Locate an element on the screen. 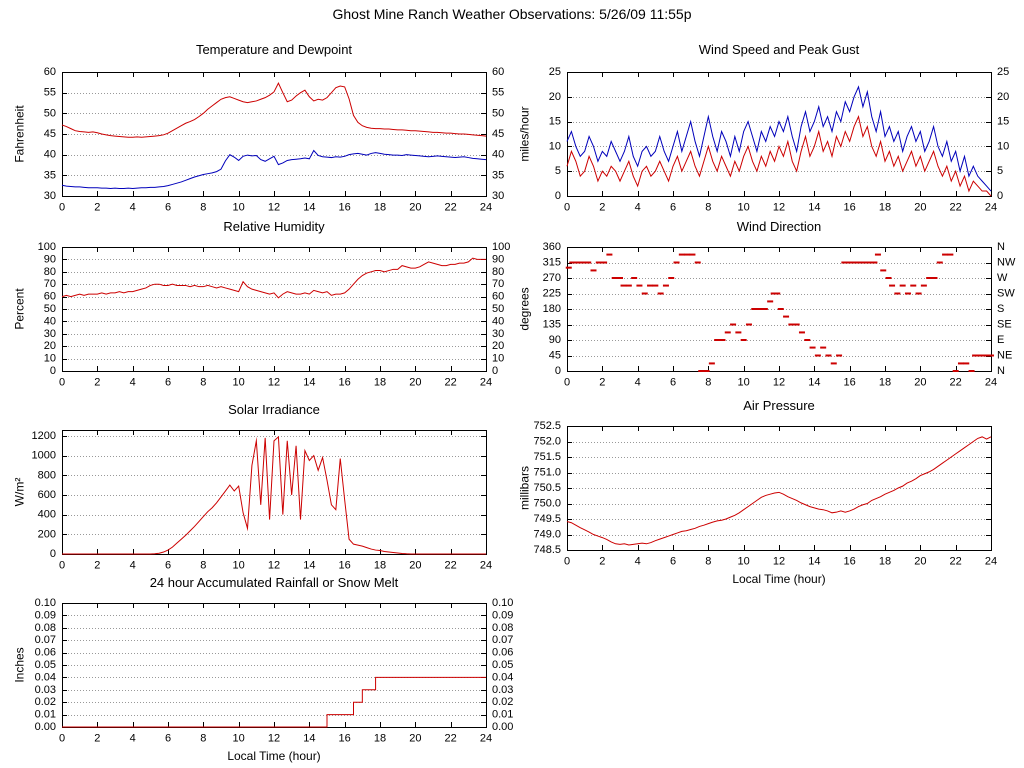 This screenshot has height=768, width=1024. chart-solar-irradiance is located at coordinates (264, 500).